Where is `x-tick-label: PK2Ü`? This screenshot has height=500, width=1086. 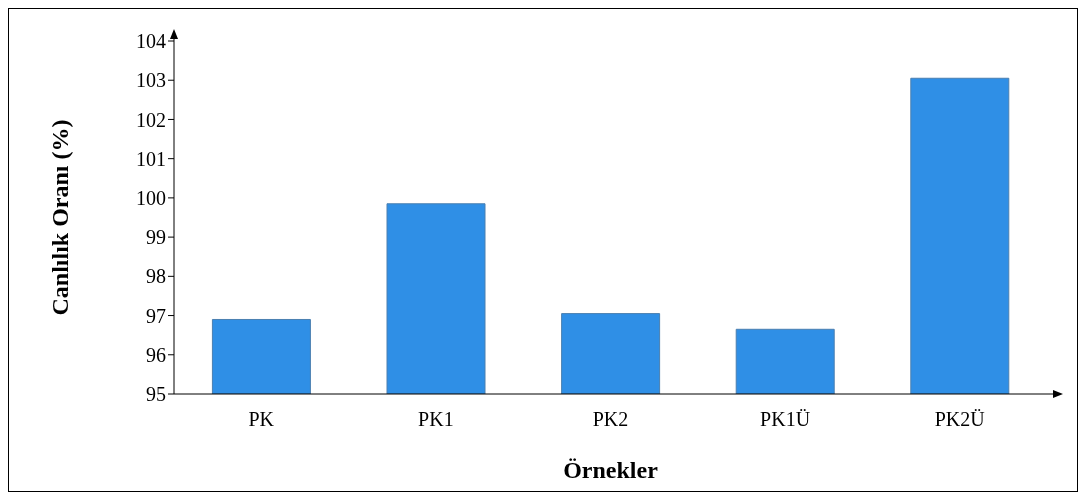
x-tick-label: PK2Ü is located at coordinates (960, 419).